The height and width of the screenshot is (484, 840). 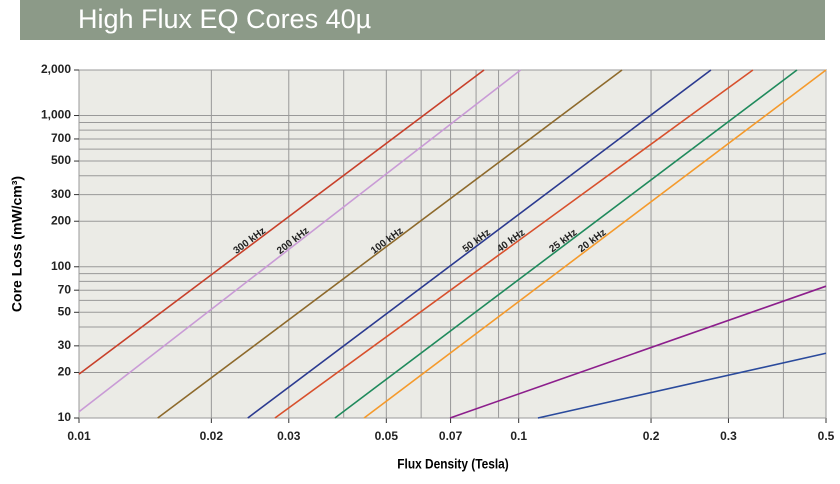 What do you see at coordinates (61, 220) in the screenshot?
I see `y-tick-label: 200` at bounding box center [61, 220].